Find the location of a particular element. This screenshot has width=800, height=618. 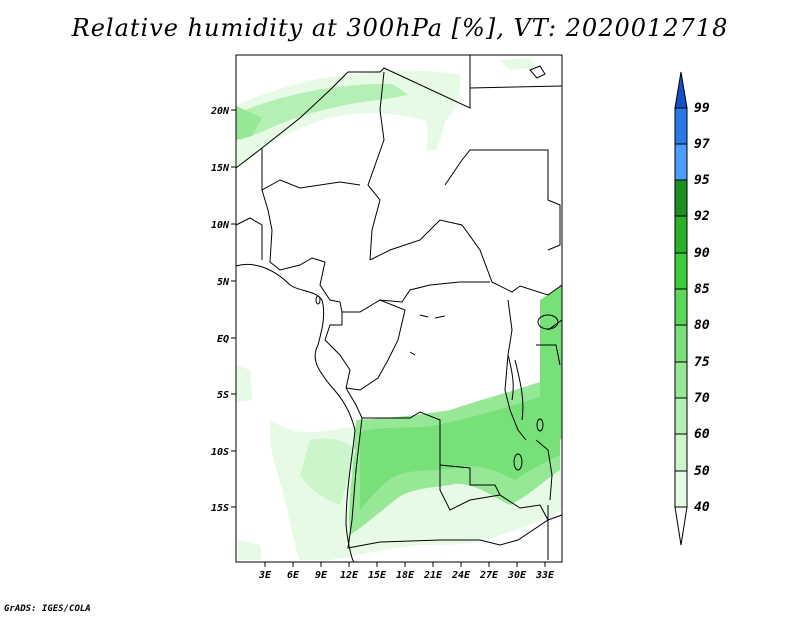

lat-labels: 20N 15N 10N 5N EQ 5S 10S 15S is located at coordinates (220, 310).